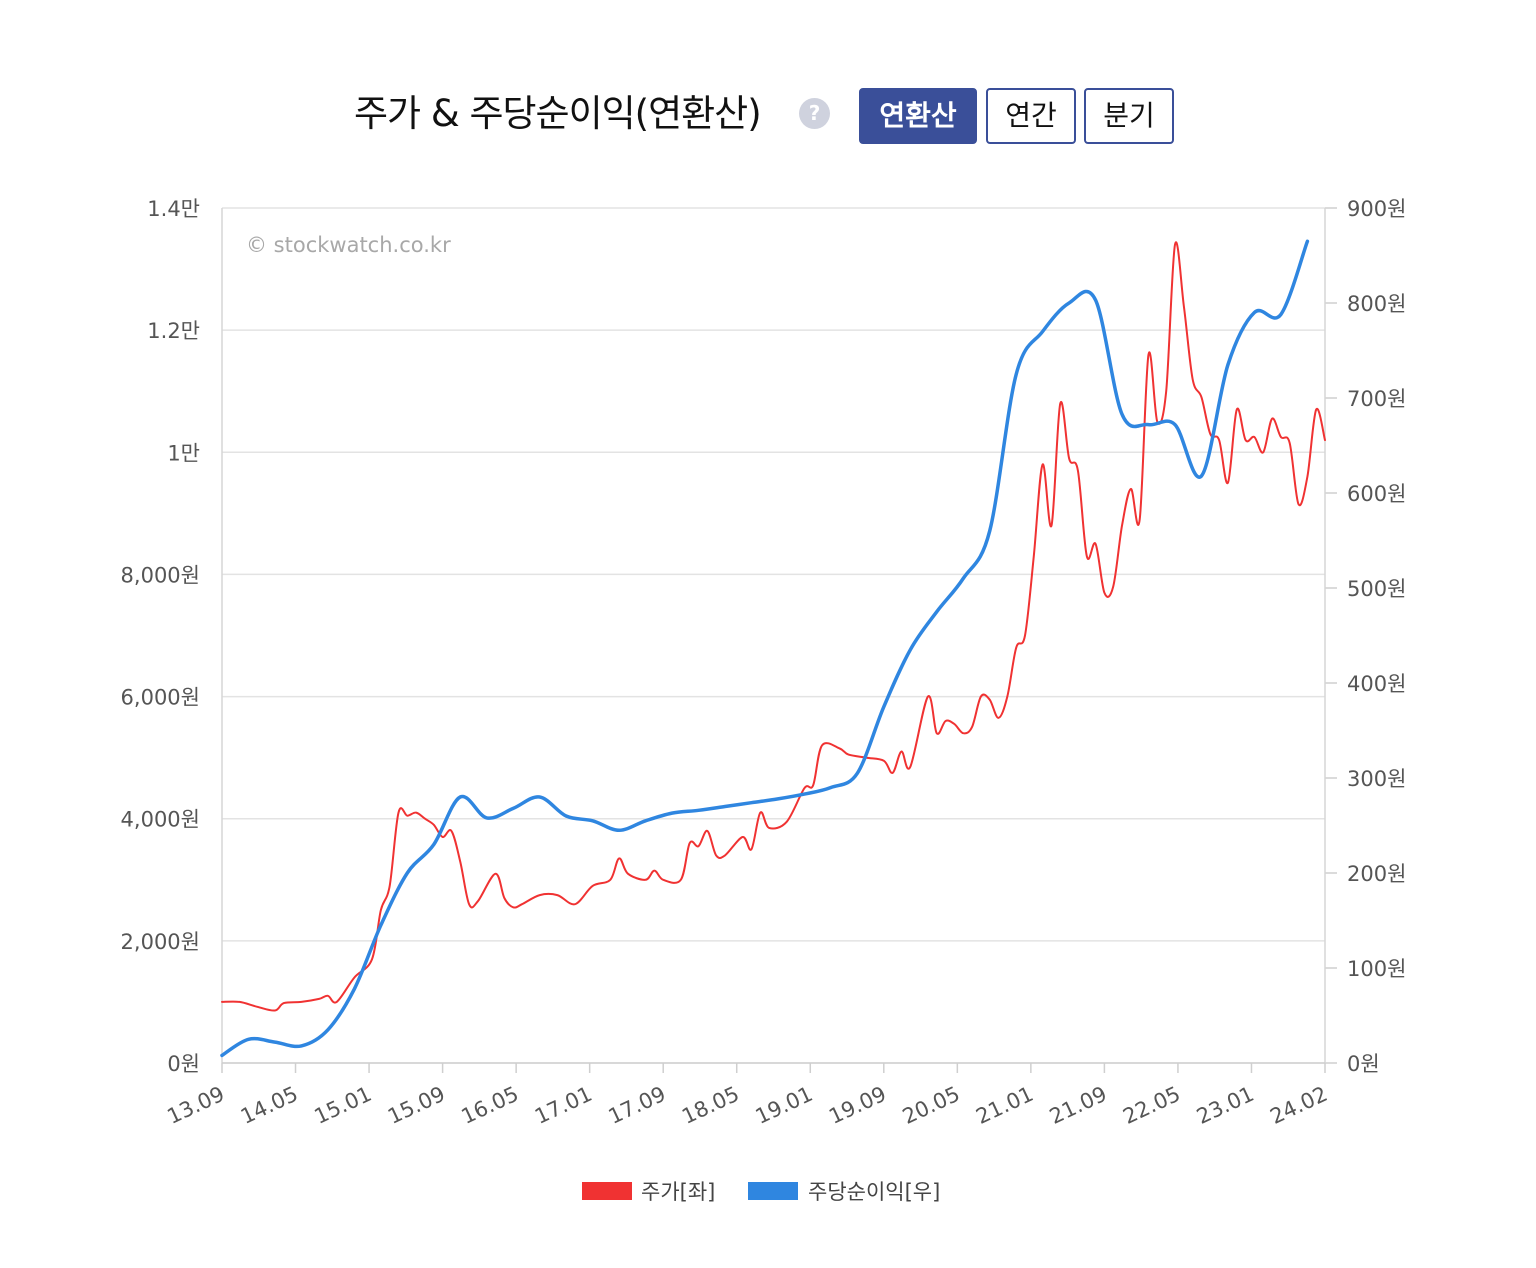  I want to click on left-axis-tick-label: 0원, so click(183, 1064).